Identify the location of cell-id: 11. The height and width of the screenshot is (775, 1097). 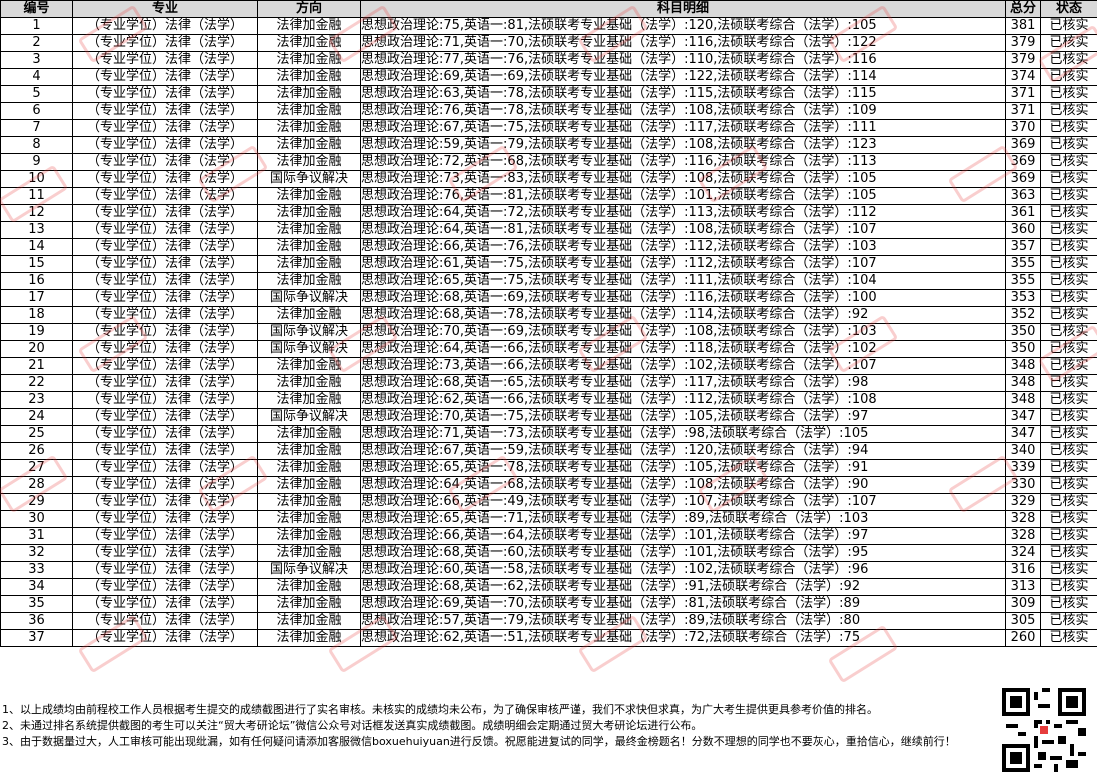
(36, 196).